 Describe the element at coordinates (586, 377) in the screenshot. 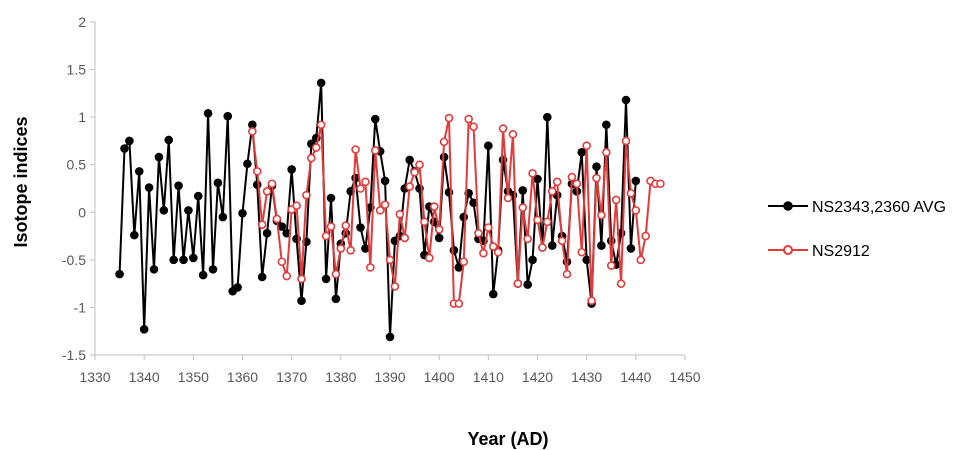

I see `x-tick-label: 1430` at that location.